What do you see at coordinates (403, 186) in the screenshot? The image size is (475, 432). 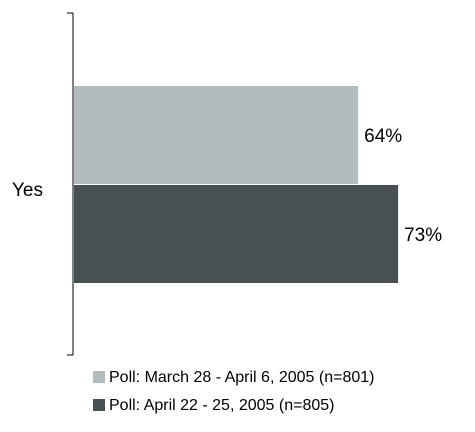 I see `labels-layer: 64% 73%` at bounding box center [403, 186].